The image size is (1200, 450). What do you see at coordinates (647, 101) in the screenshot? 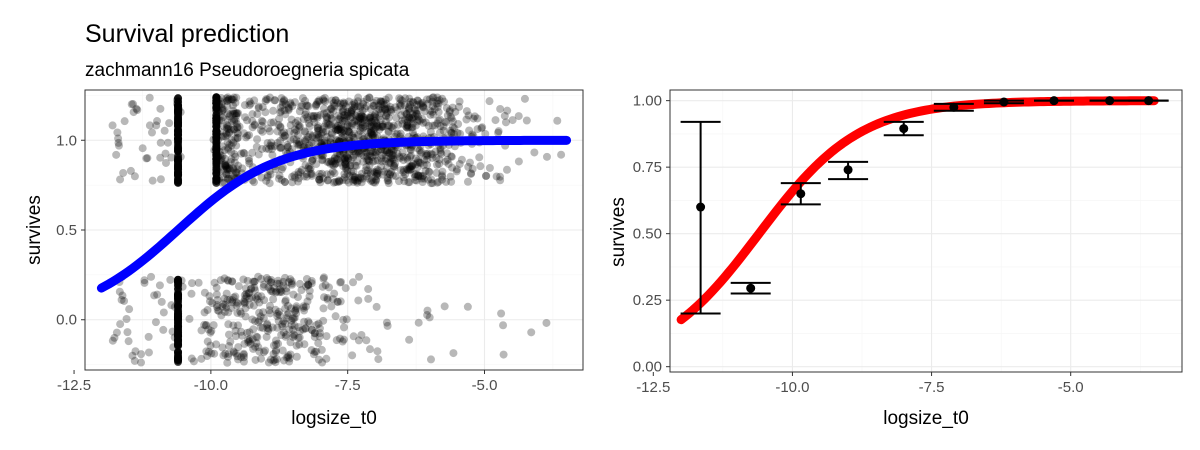
I see `y-tick-label: 1.00` at bounding box center [647, 101].